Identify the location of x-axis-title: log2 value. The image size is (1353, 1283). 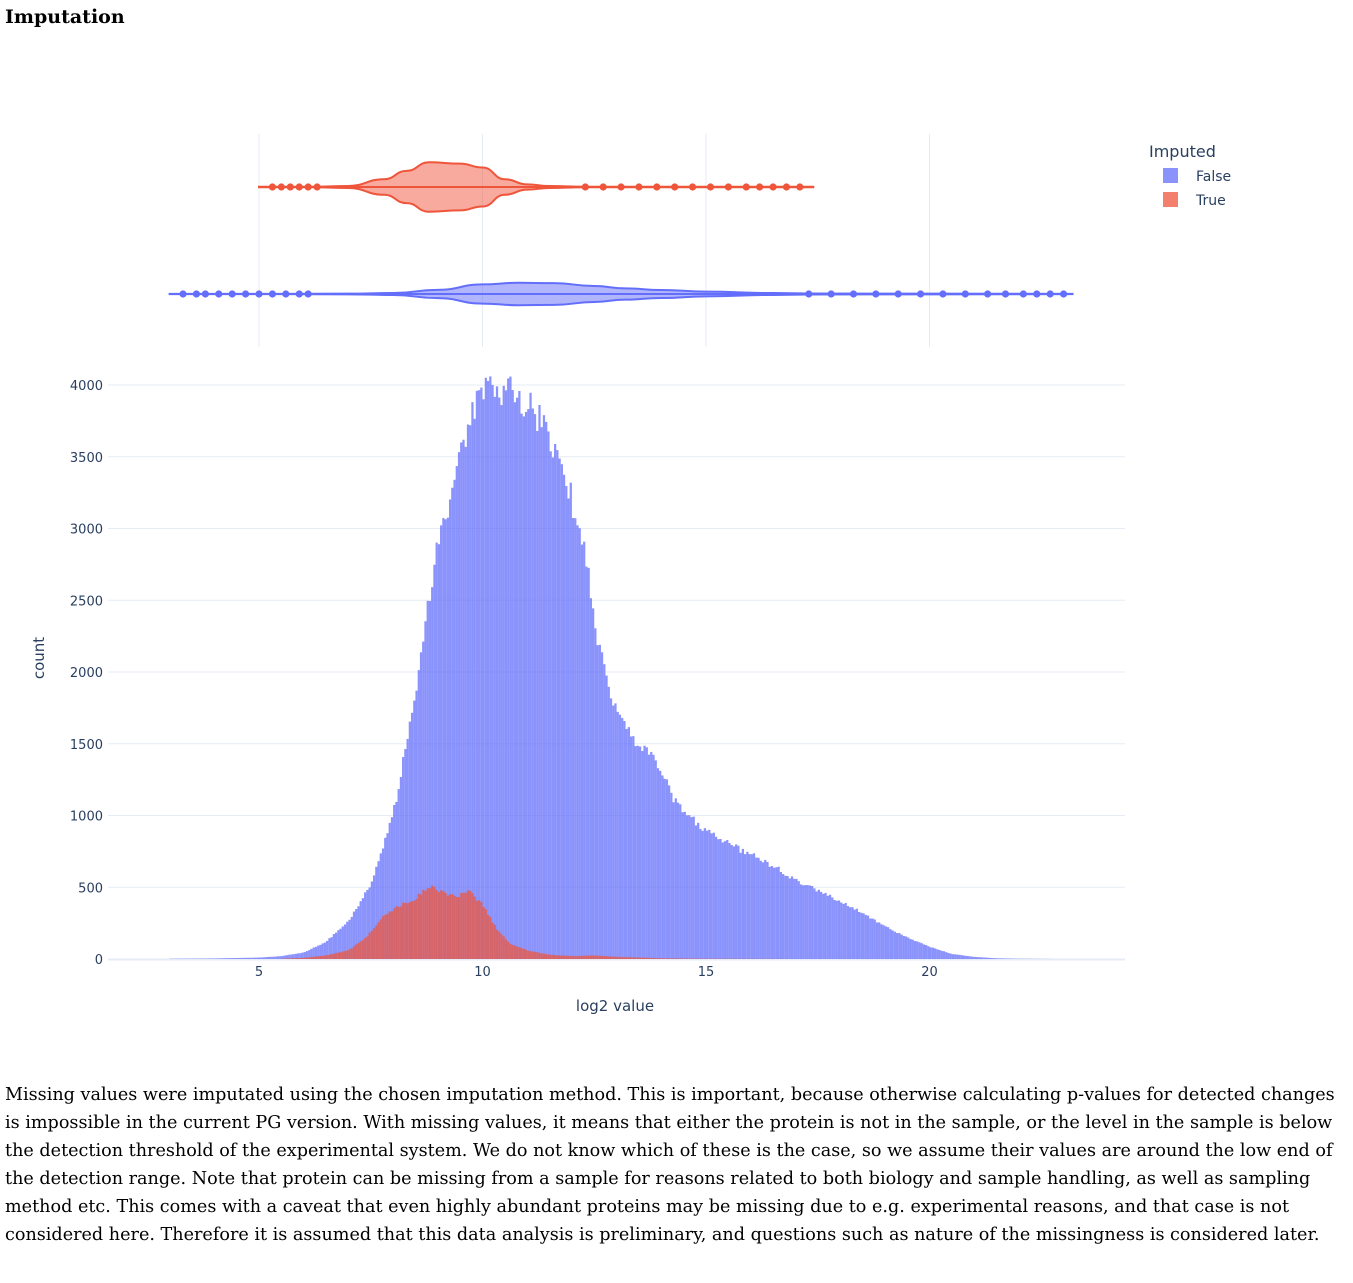
(615, 1006).